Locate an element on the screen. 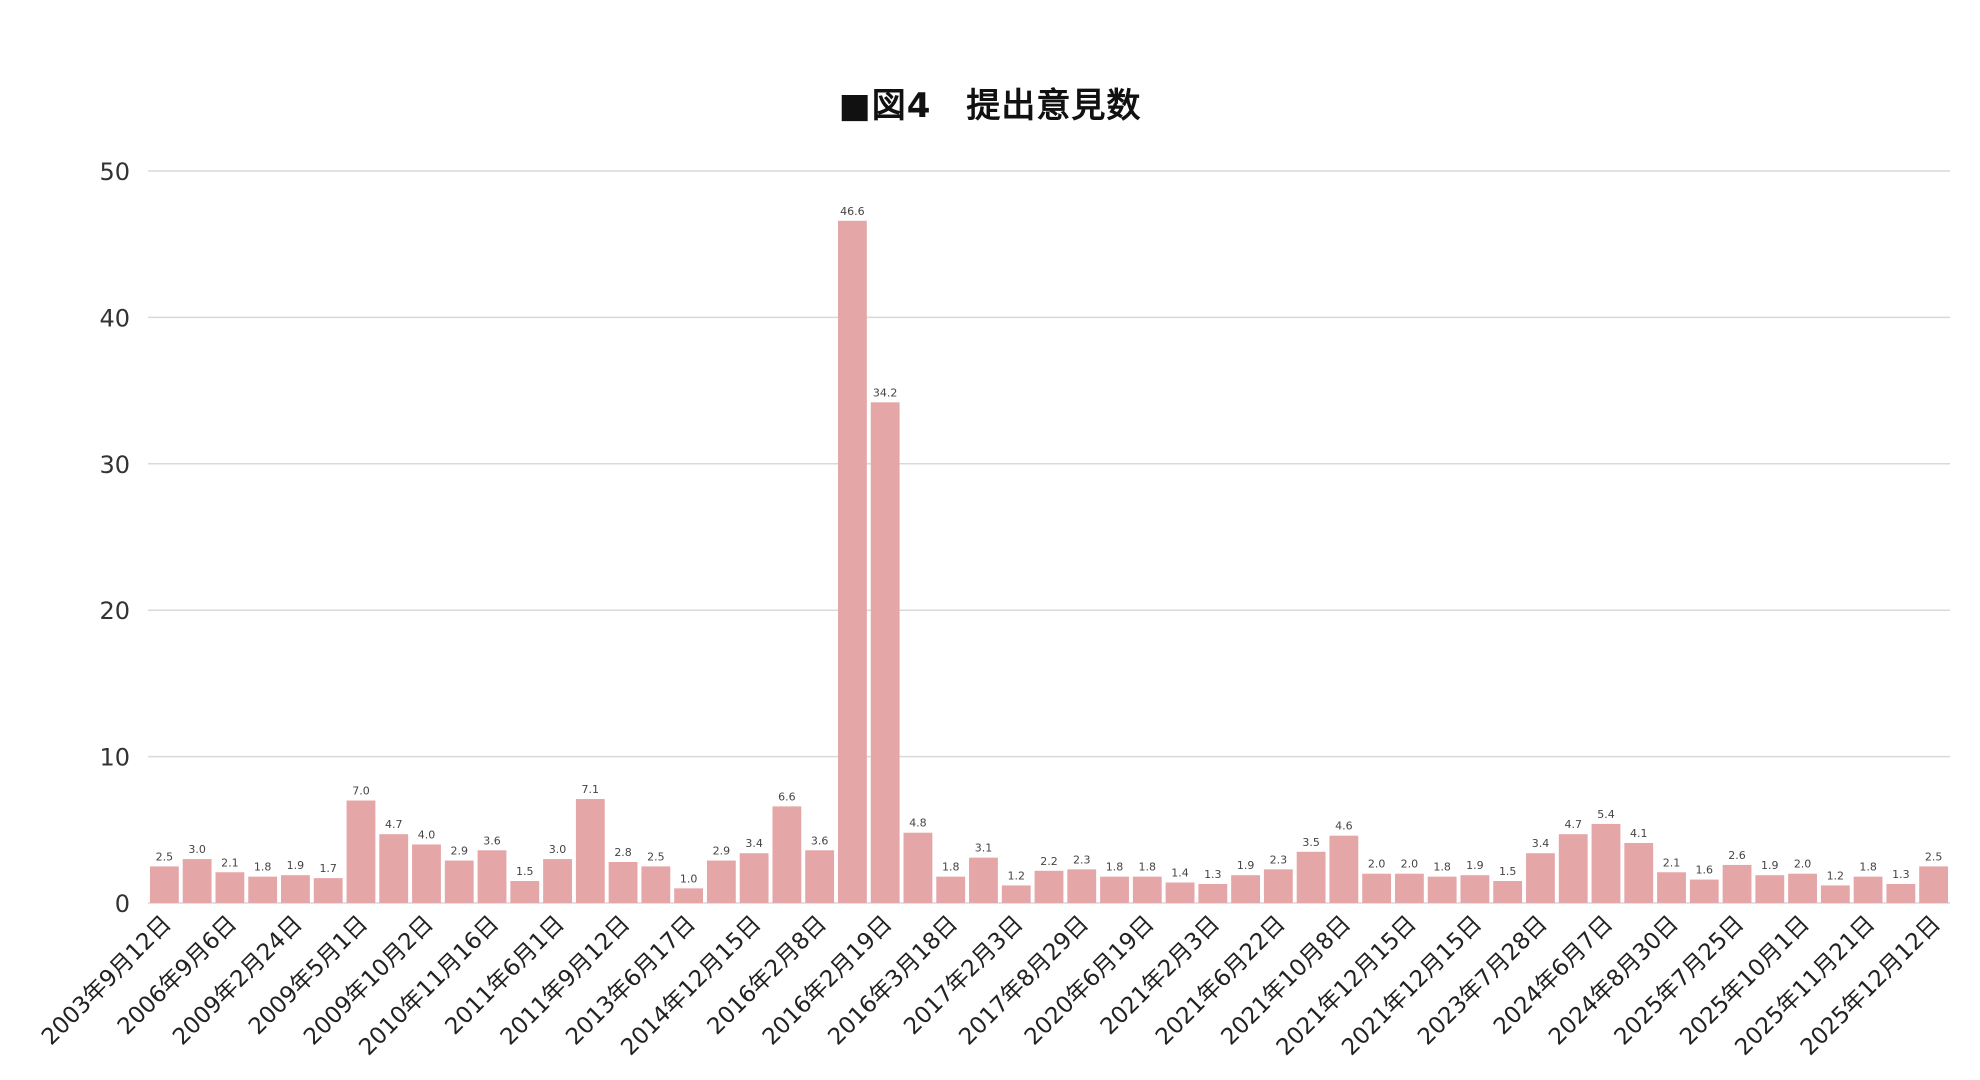 The height and width of the screenshot is (1080, 1980). x-tick-label: 2011年6月1日 is located at coordinates (505, 975).